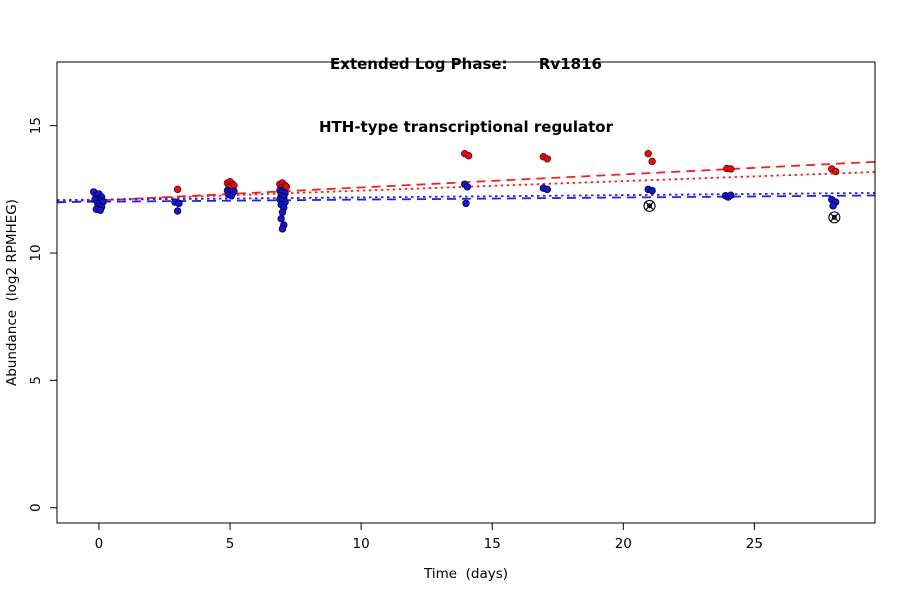 Image resolution: width=900 pixels, height=600 pixels. What do you see at coordinates (492, 544) in the screenshot?
I see `x-tick-label: 15` at bounding box center [492, 544].